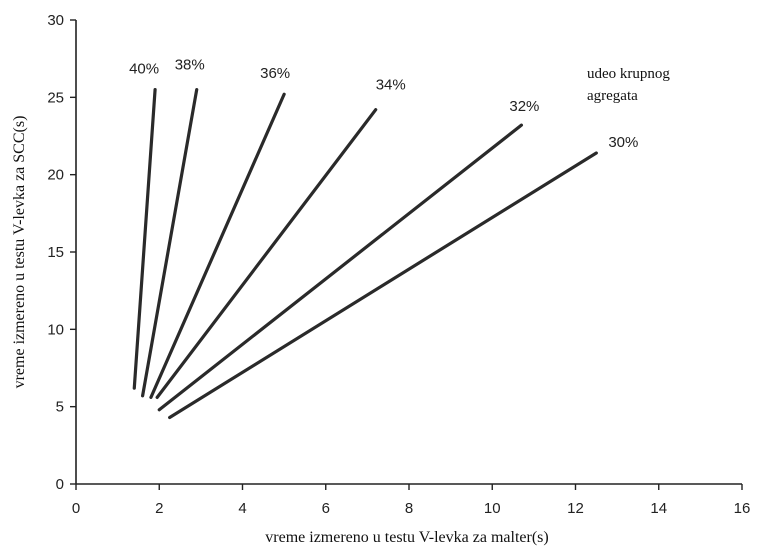  What do you see at coordinates (55, 329) in the screenshot?
I see `y-tick-label: 10` at bounding box center [55, 329].